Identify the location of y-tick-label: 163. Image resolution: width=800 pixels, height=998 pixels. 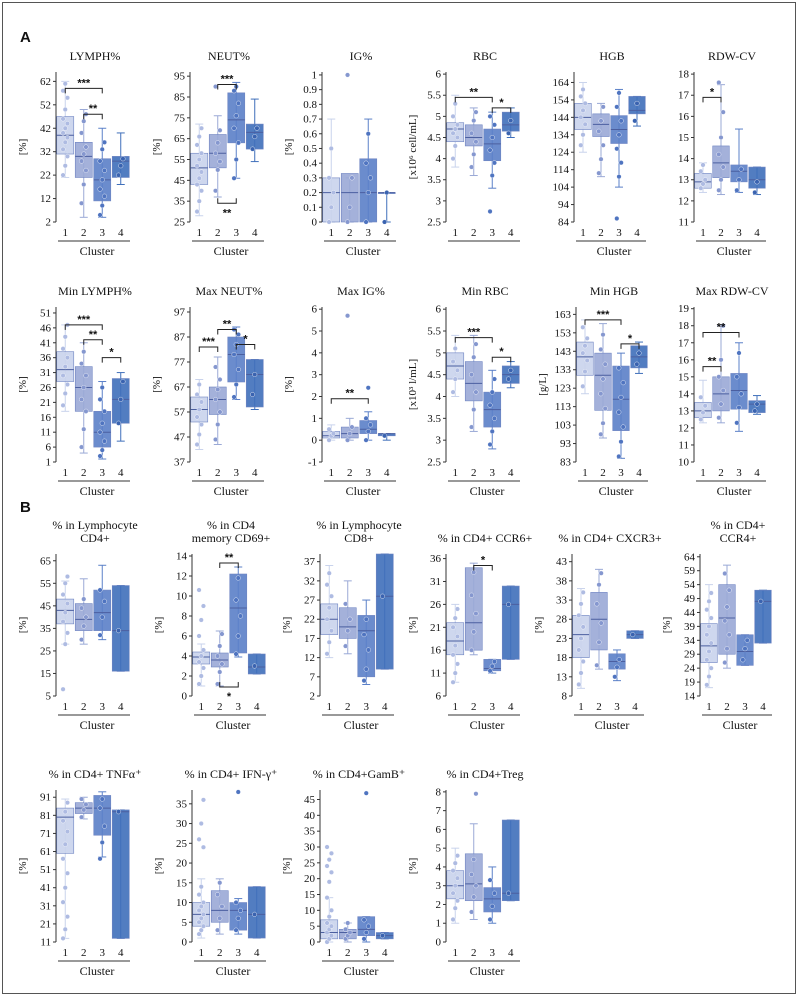
(563, 315).